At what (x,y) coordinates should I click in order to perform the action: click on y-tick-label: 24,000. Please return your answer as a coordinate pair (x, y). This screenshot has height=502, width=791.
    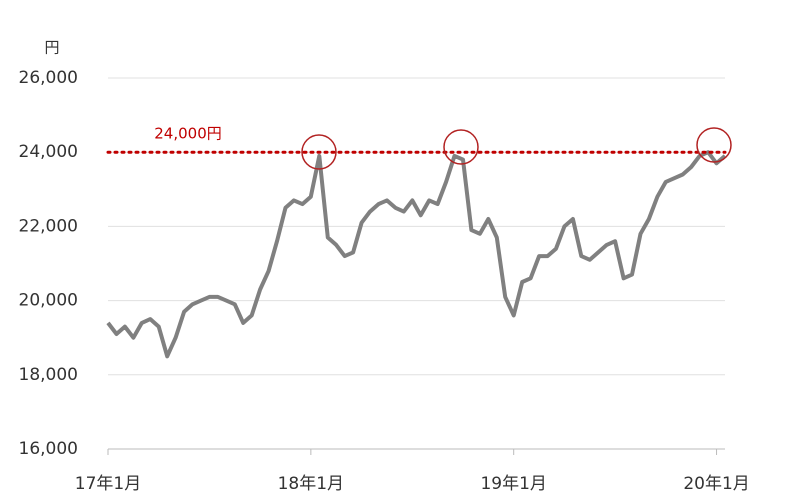
    Looking at the image, I should click on (48, 152).